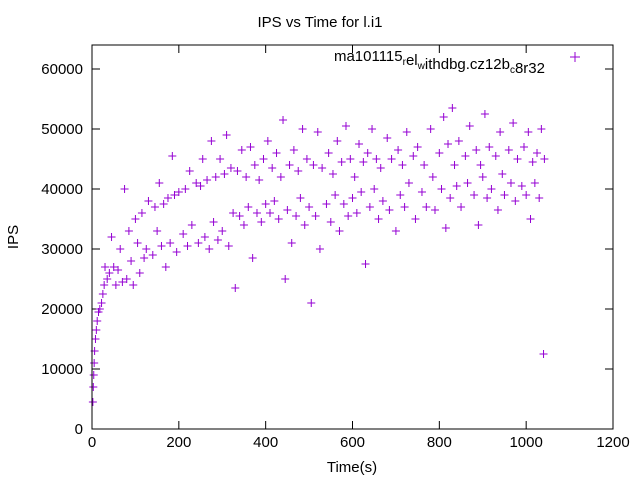 The height and width of the screenshot is (480, 640). What do you see at coordinates (62, 69) in the screenshot?
I see `y-tick-label: 60000` at bounding box center [62, 69].